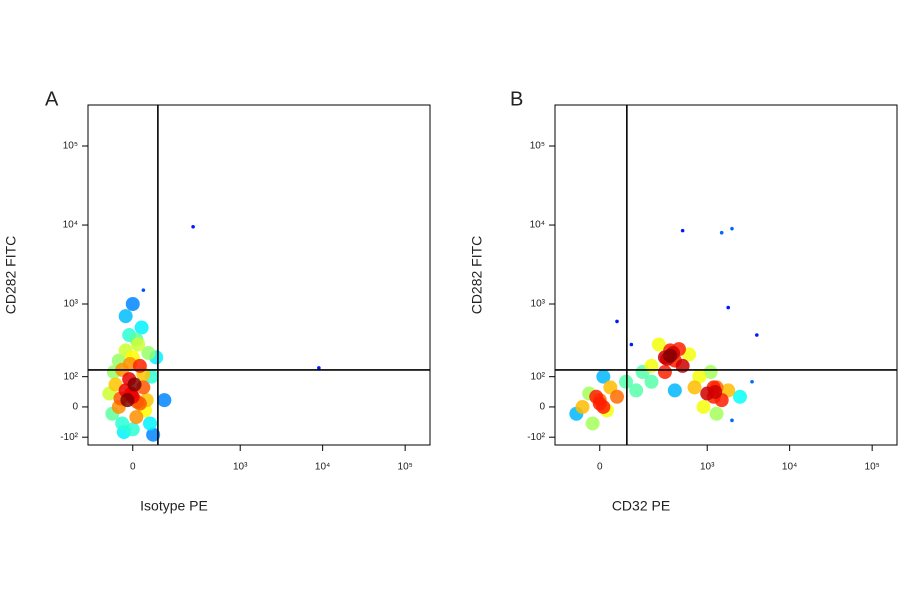  Describe the element at coordinates (174, 506) in the screenshot. I see `x-axis-label: Isotype PE` at that location.